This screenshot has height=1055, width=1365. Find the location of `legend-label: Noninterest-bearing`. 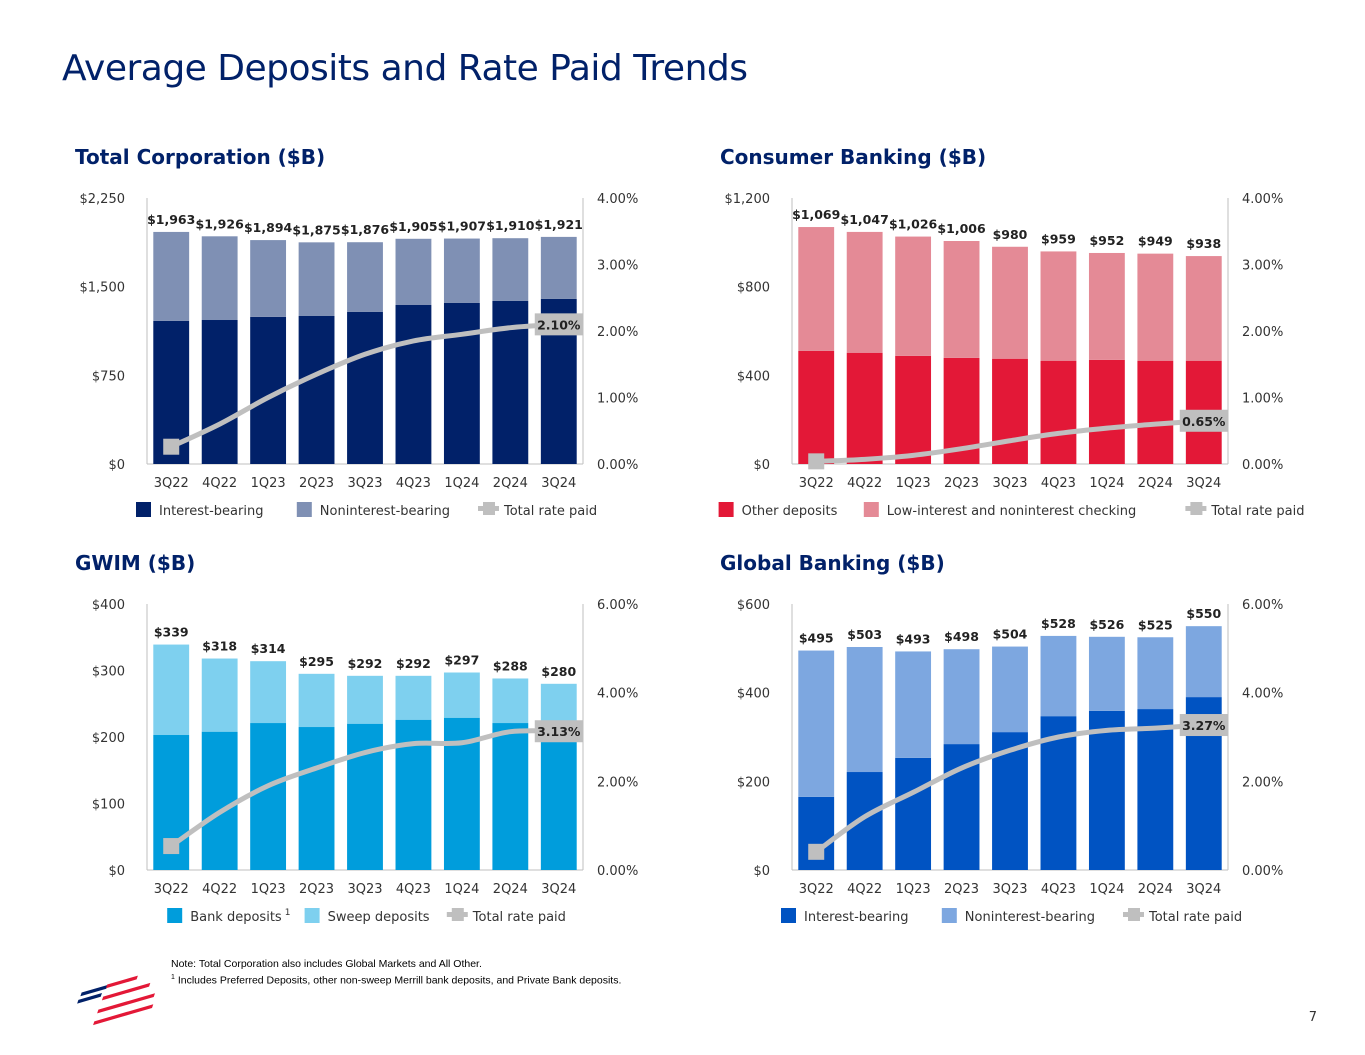

legend-label: Noninterest-bearing is located at coordinates (385, 511).